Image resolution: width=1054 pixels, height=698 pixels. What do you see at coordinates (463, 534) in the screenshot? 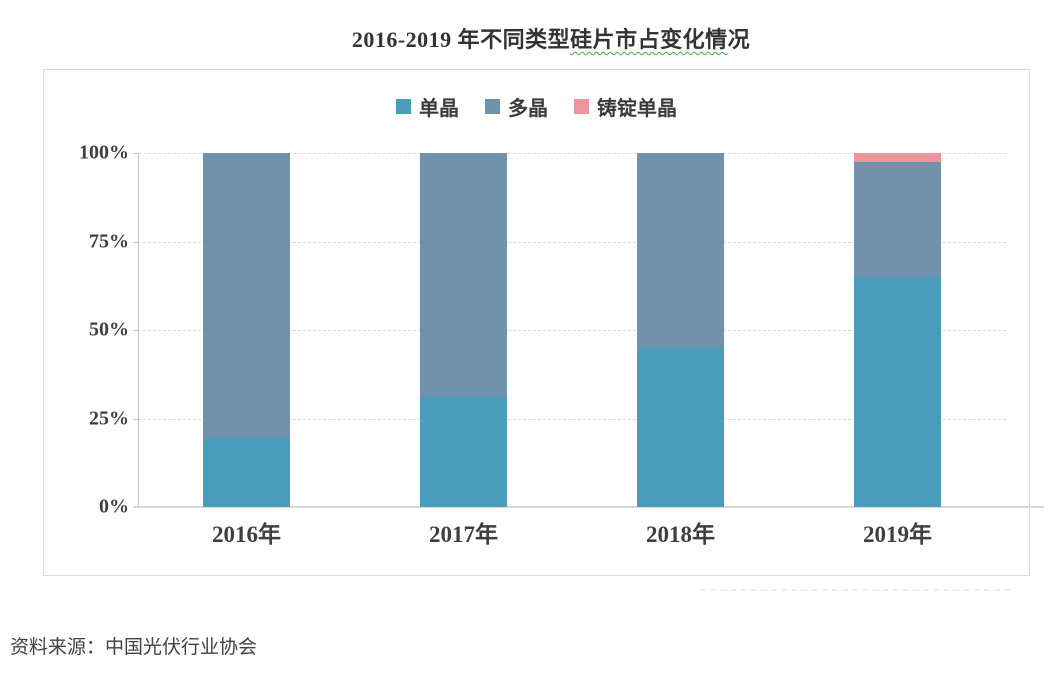
I see `x-axis-label-2017年: 2017年` at bounding box center [463, 534].